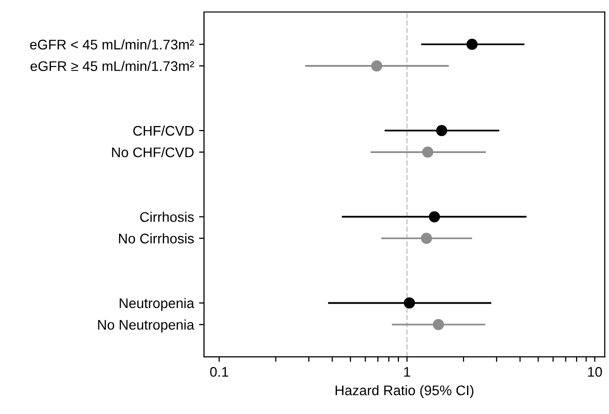 This screenshot has width=609, height=414. I want to click on y-tick-label: No Neutropenia, so click(146, 326).